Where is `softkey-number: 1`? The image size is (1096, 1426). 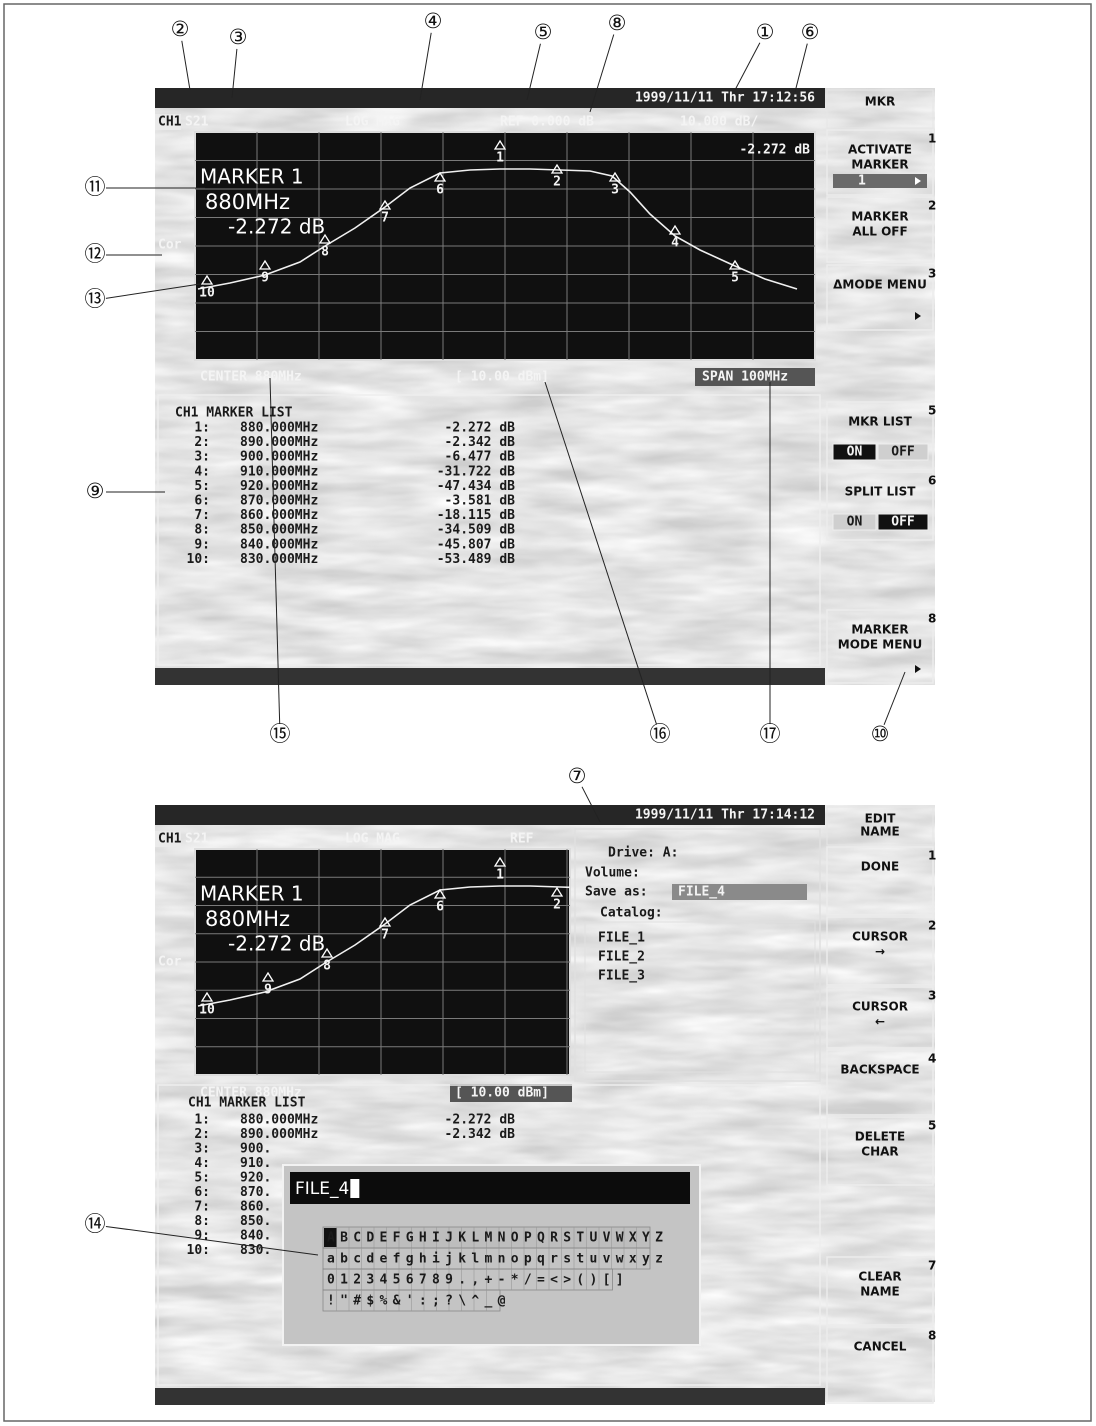
softkey-number: 1 is located at coordinates (932, 139).